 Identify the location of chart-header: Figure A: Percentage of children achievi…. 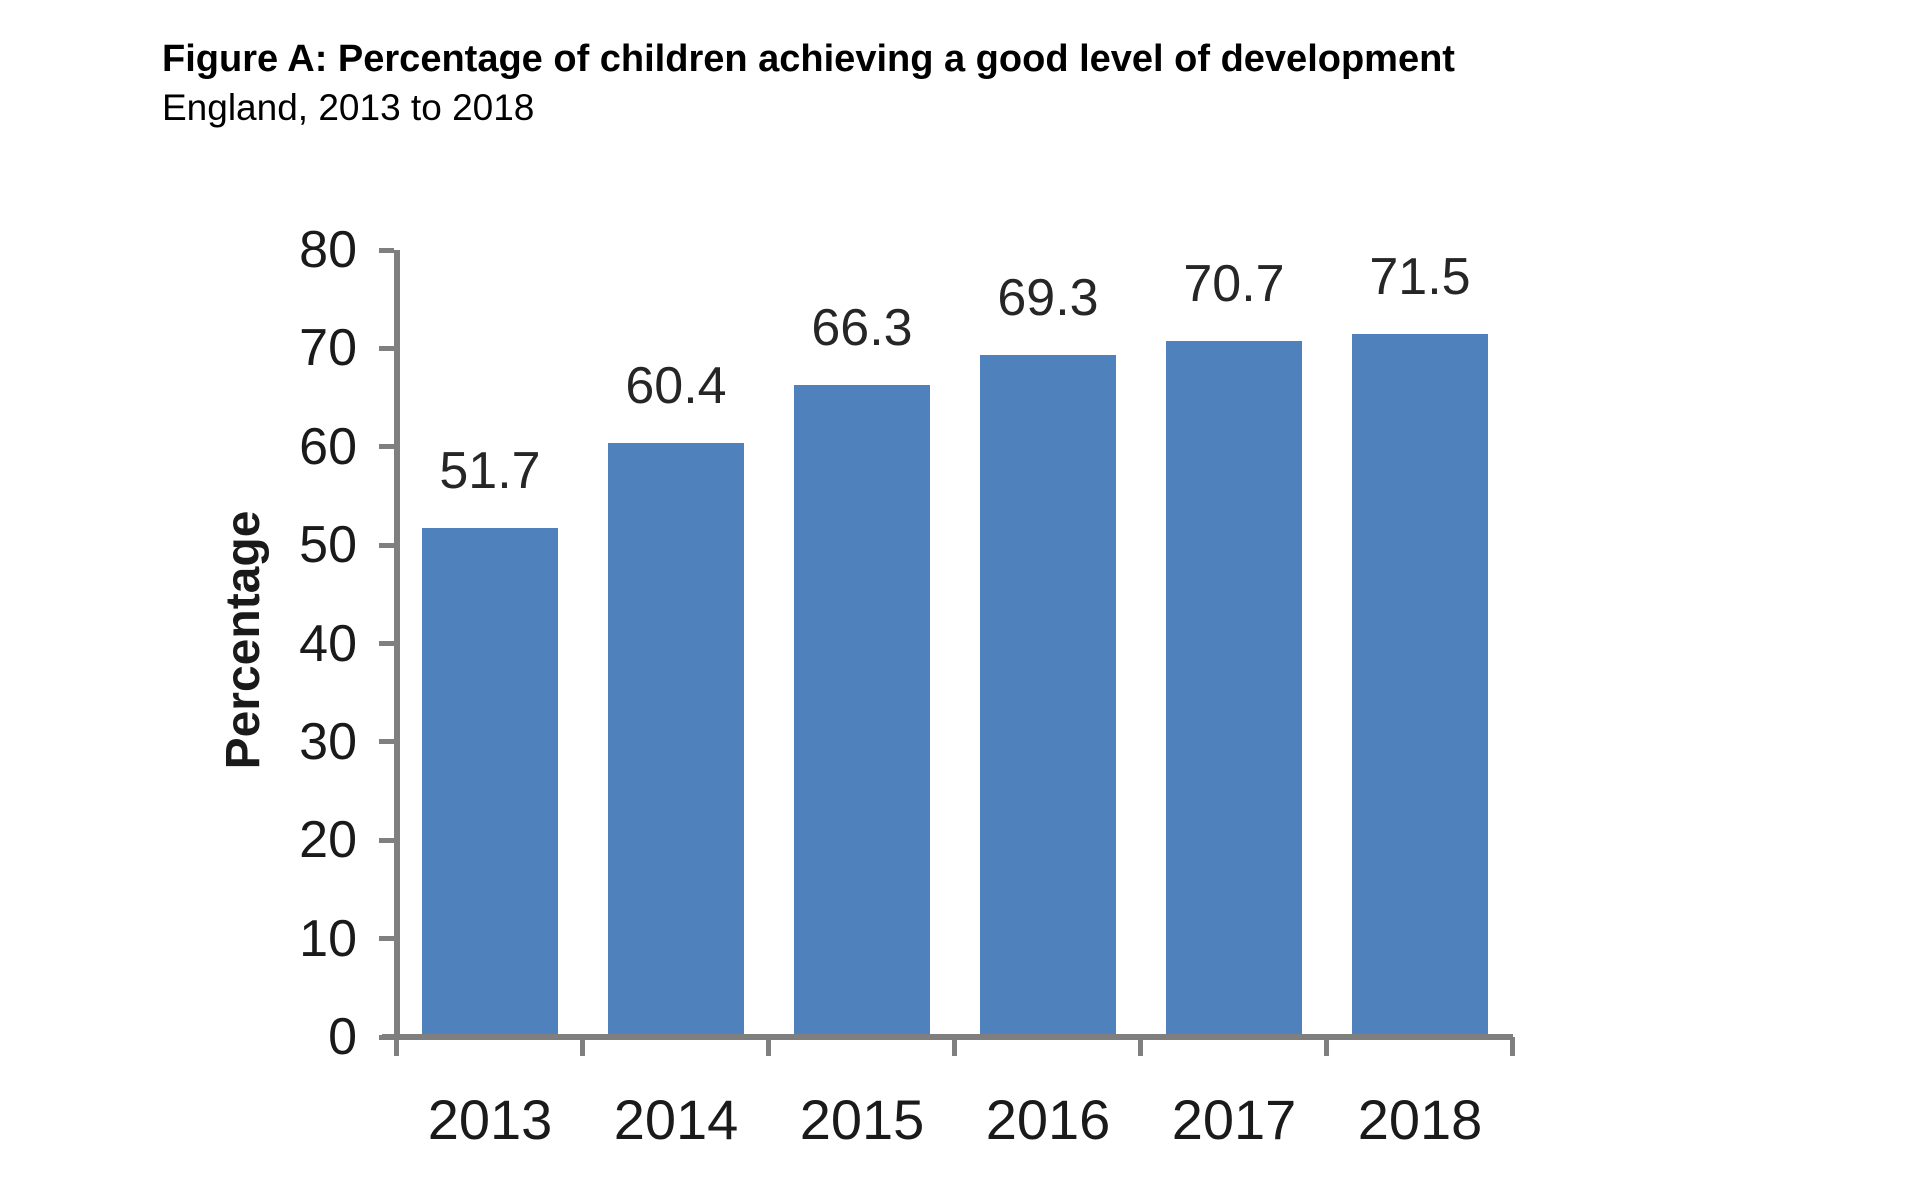
(808, 83).